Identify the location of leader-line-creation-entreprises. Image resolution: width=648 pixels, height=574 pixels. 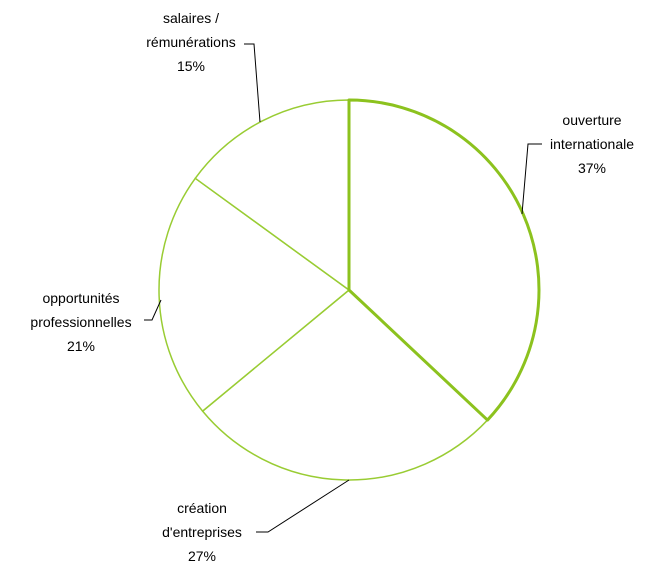
(303, 506).